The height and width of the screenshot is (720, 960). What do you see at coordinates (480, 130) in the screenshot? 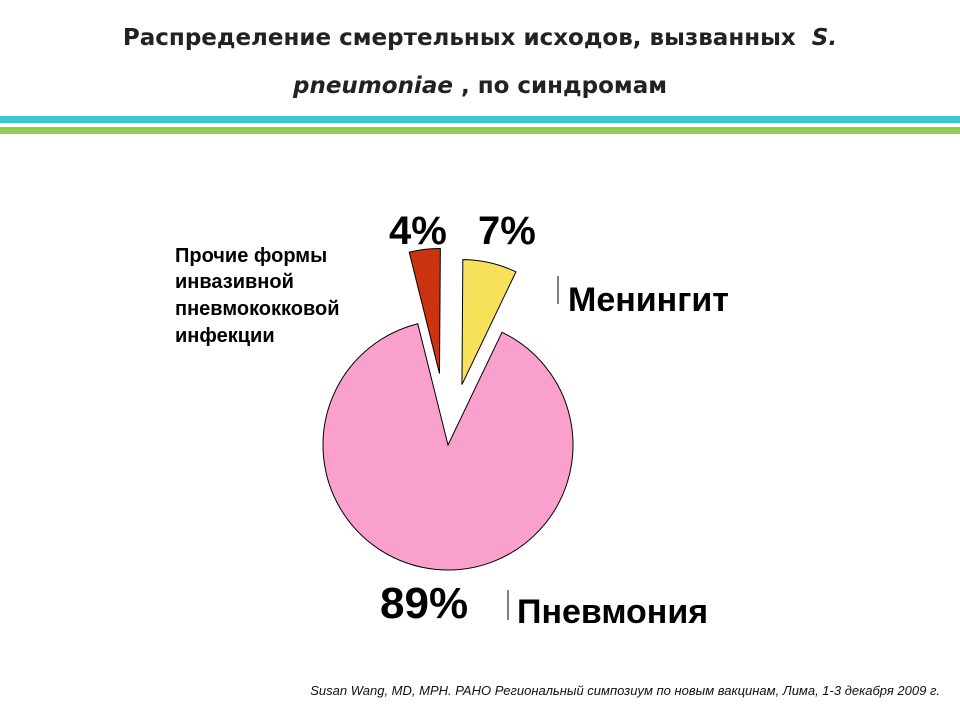
I see `title-divider-green` at bounding box center [480, 130].